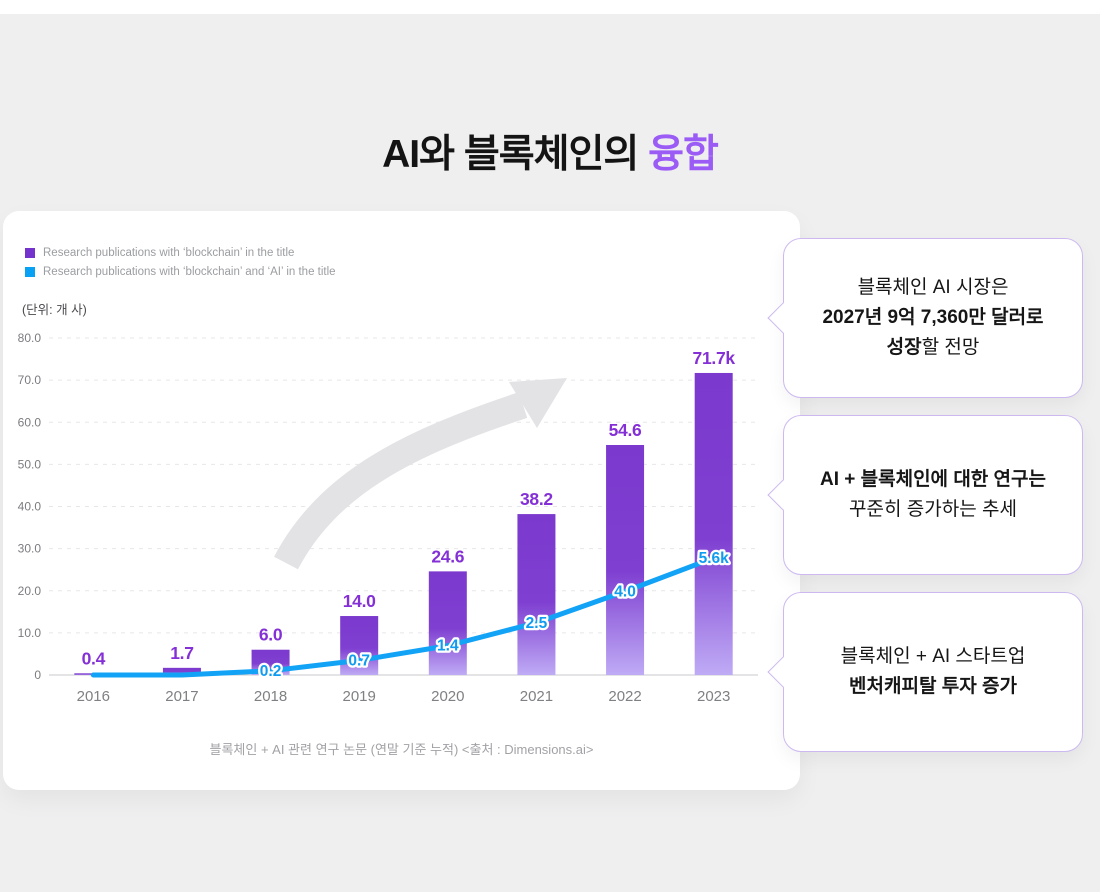 Image resolution: width=1100 pixels, height=892 pixels. What do you see at coordinates (904, 347) in the screenshot?
I see `callout-text: 성장` at bounding box center [904, 347].